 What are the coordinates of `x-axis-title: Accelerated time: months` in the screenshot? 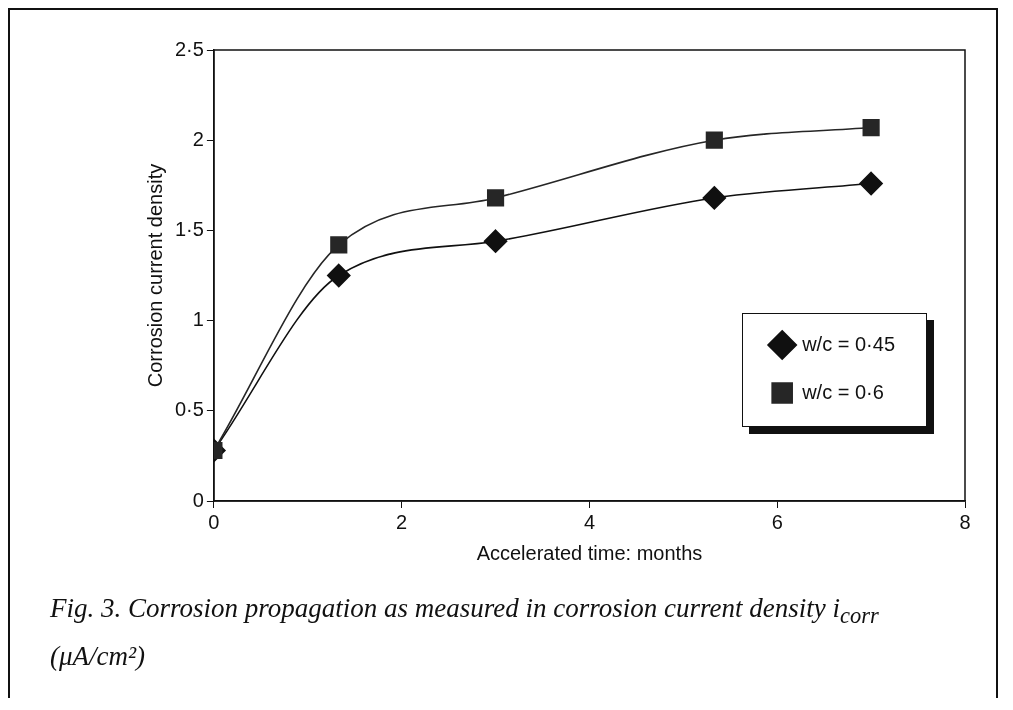 It's located at (589, 552).